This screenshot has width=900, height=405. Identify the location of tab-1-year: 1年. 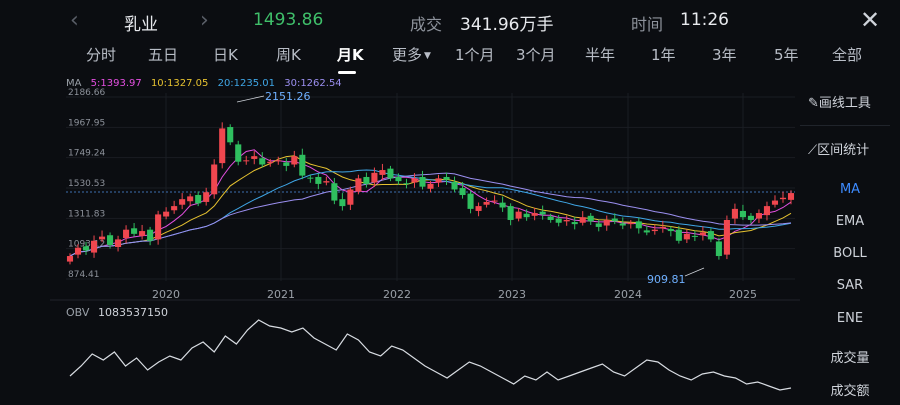
(663, 55).